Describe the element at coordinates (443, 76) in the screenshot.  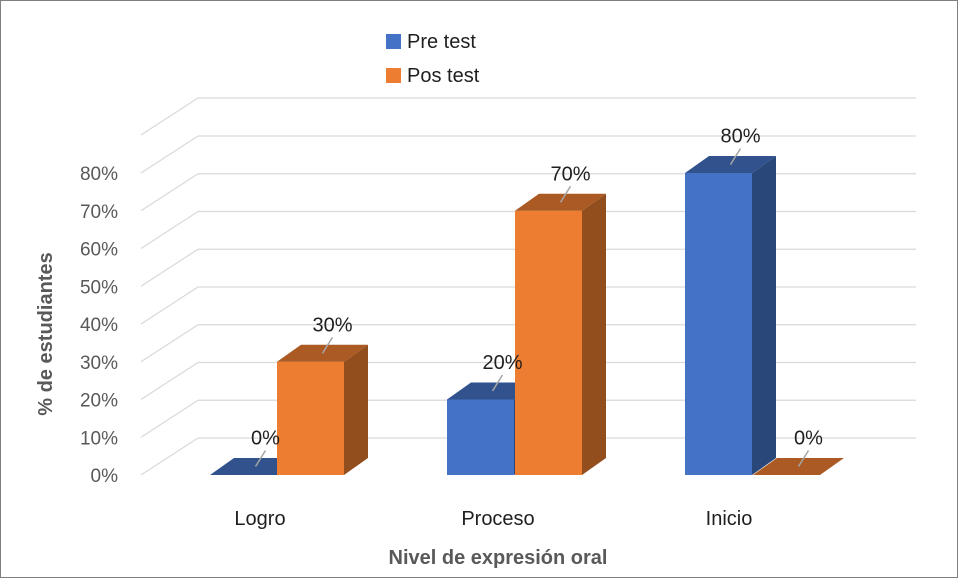
I see `legend-label-pos-test: Pos test` at that location.